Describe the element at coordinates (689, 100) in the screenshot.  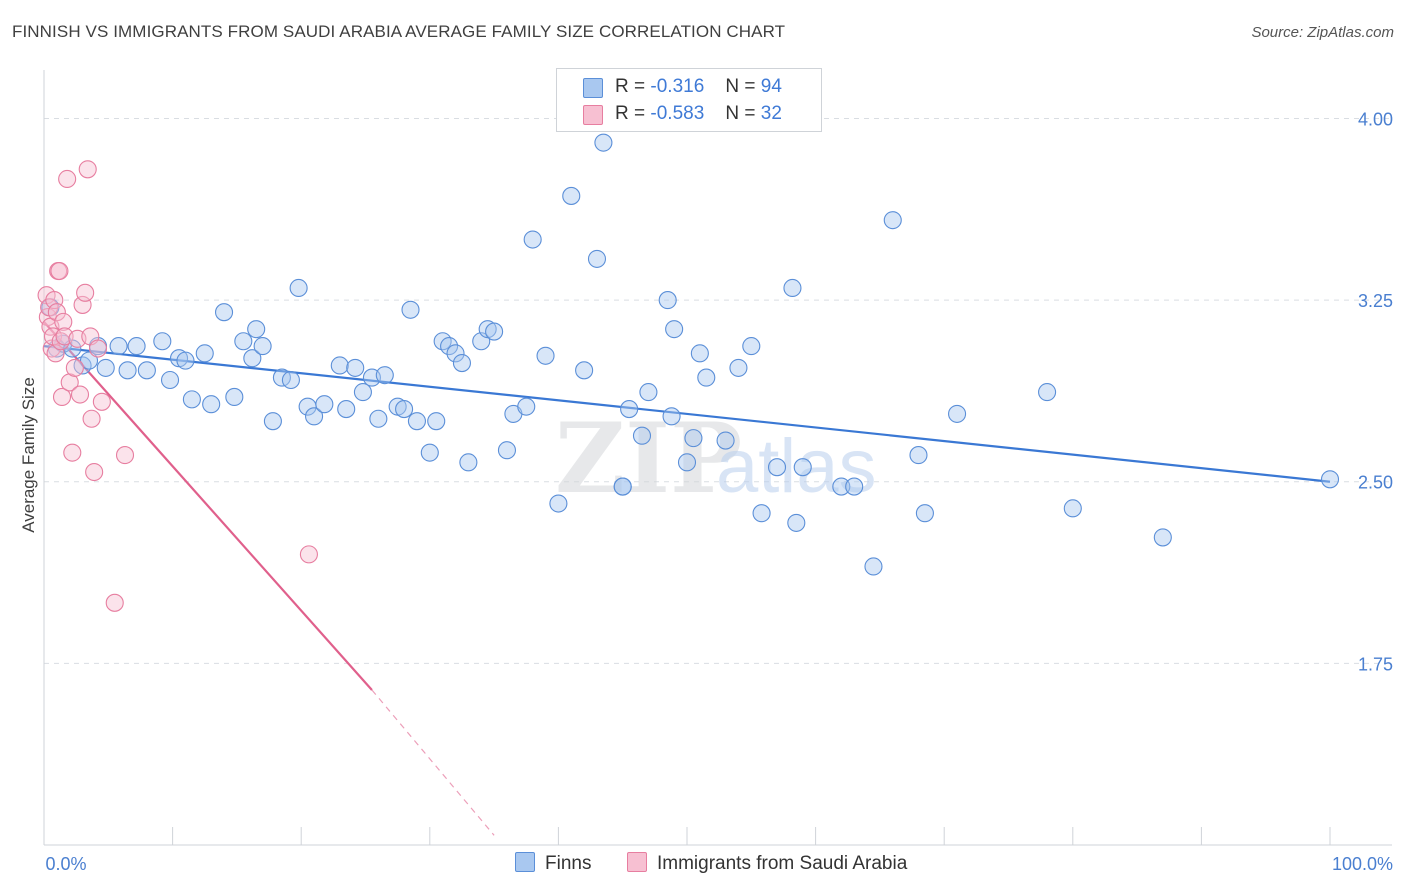
I see `stats-legend: R = -0.316 N = 94 R = -0.583 N = 32` at that location.